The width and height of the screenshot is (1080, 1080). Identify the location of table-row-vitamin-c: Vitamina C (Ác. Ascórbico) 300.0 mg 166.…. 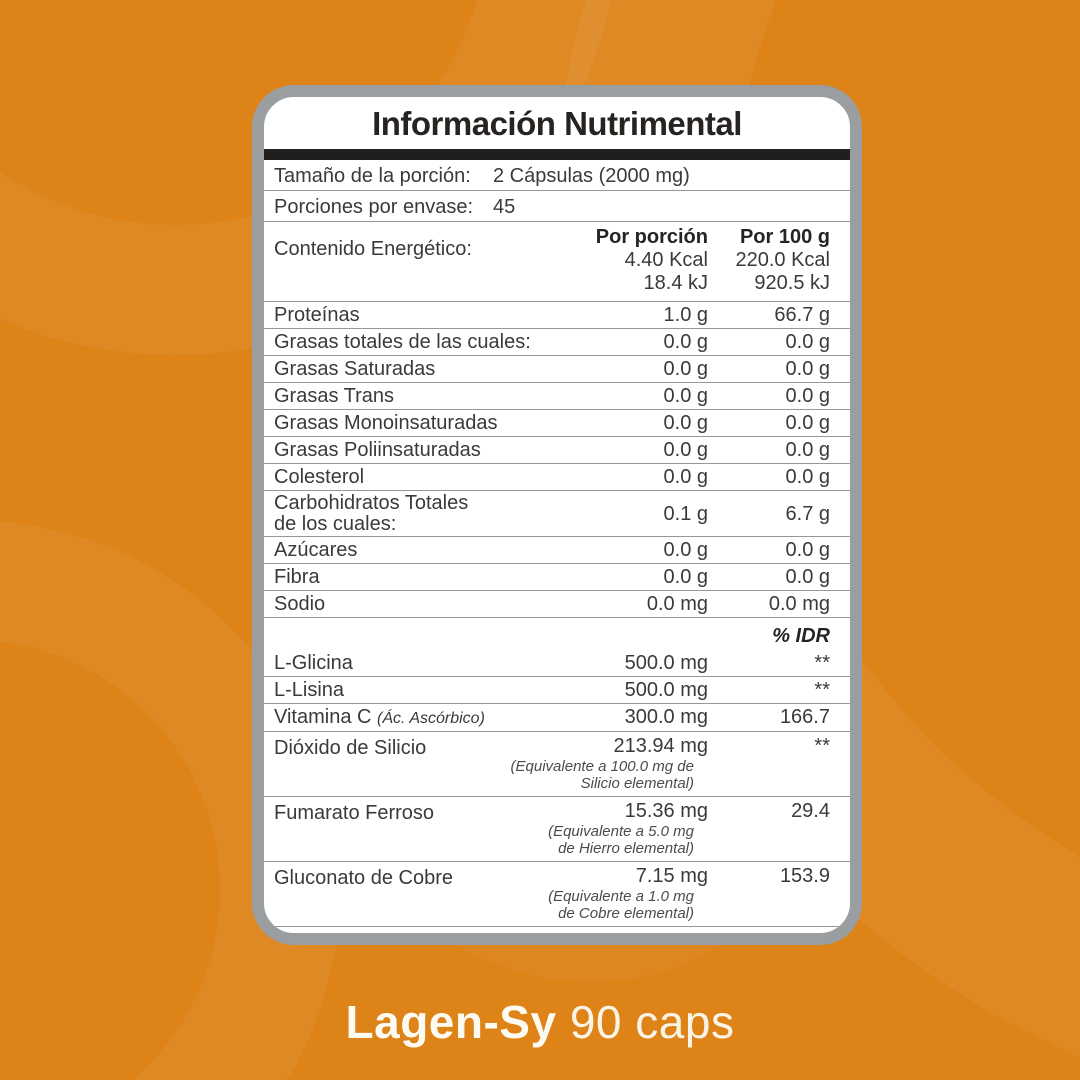
(557, 718).